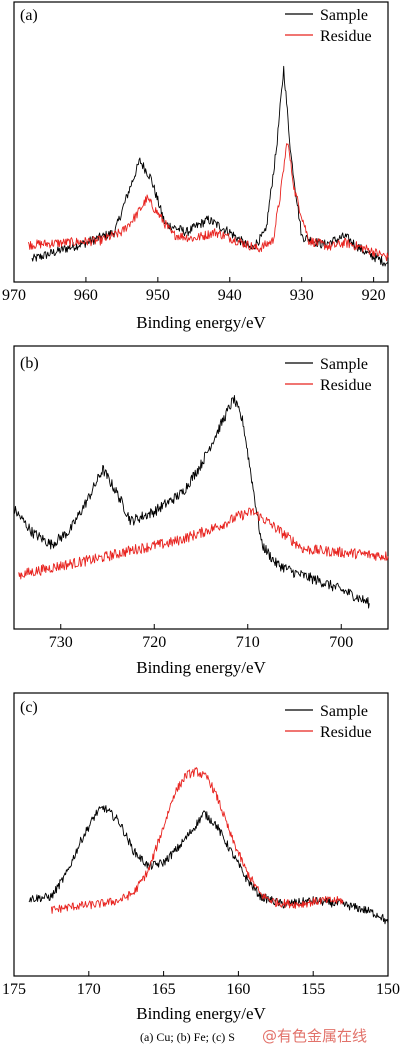  What do you see at coordinates (158, 295) in the screenshot?
I see `x-tick-label-a-950: 950` at bounding box center [158, 295].